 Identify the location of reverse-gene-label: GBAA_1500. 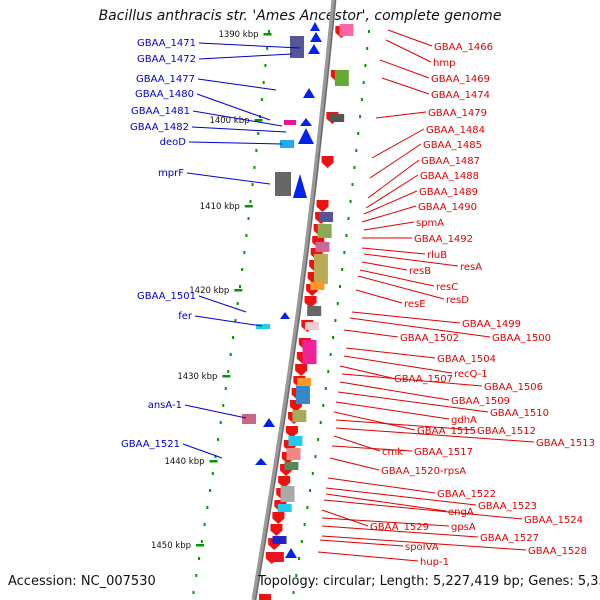
(521, 338).